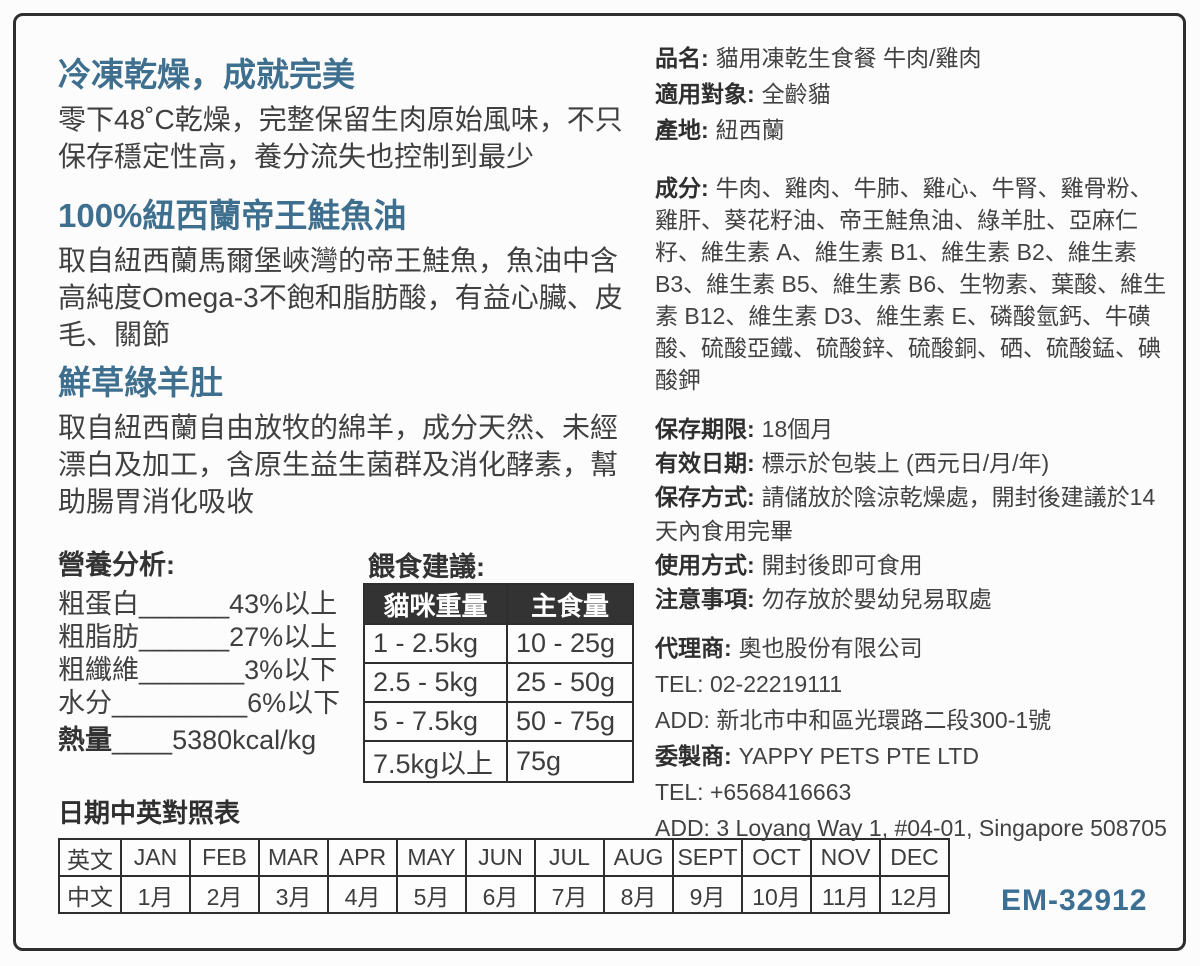 This screenshot has width=1200, height=966. Describe the element at coordinates (362, 857) in the screenshot. I see `month-en: APR` at that location.